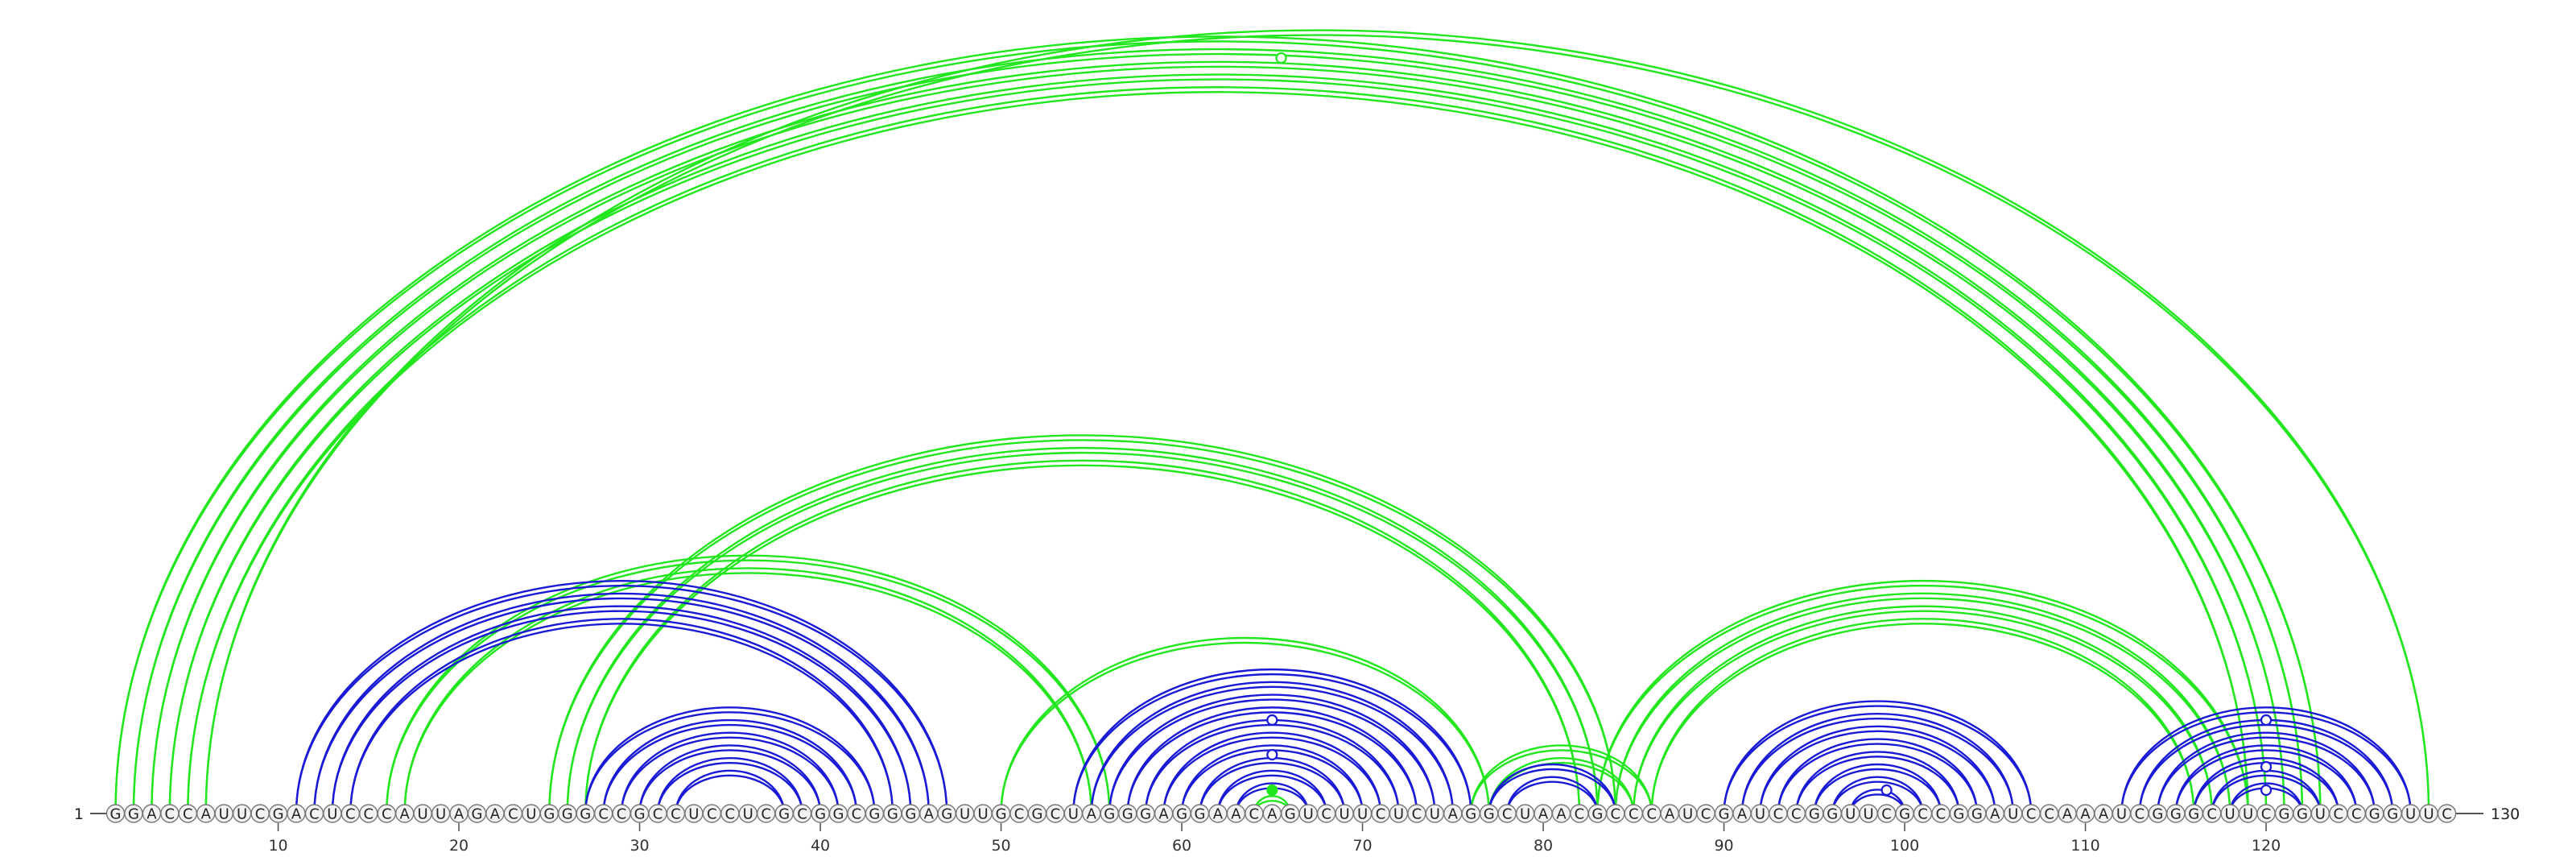 This screenshot has width=2576, height=857. What do you see at coordinates (224, 814) in the screenshot?
I see `nucleotide-7: U` at bounding box center [224, 814].